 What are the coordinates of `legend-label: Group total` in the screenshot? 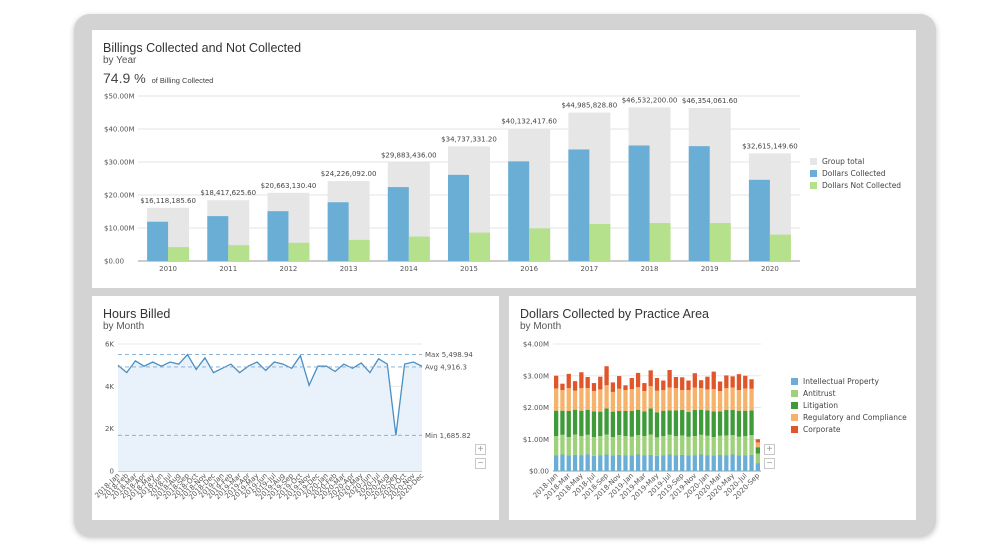 It's located at (843, 161).